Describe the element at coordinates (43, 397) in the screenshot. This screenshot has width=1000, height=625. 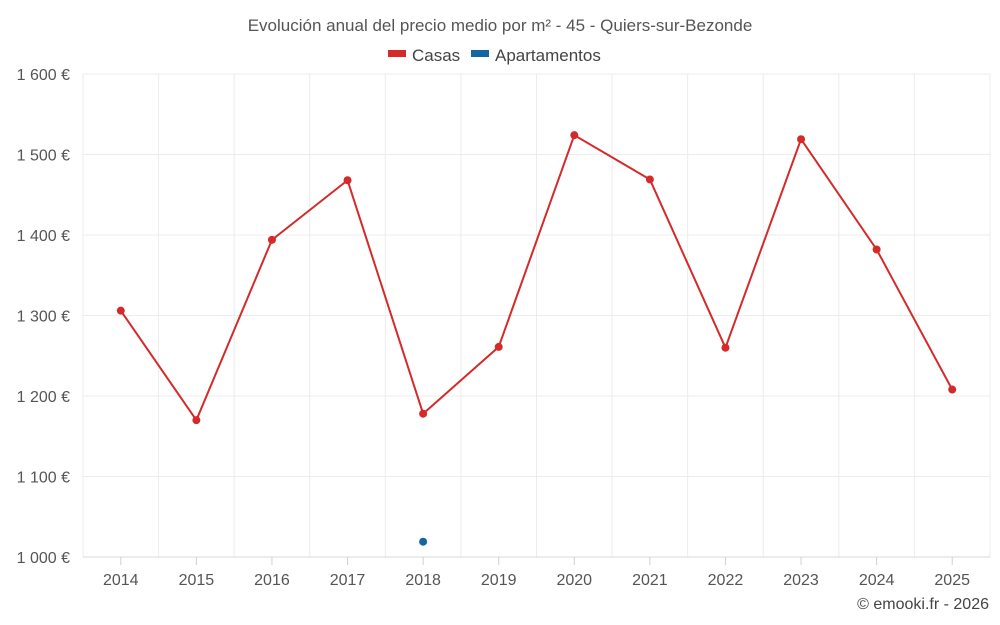
I see `y-tick-label: 1 200 €` at that location.